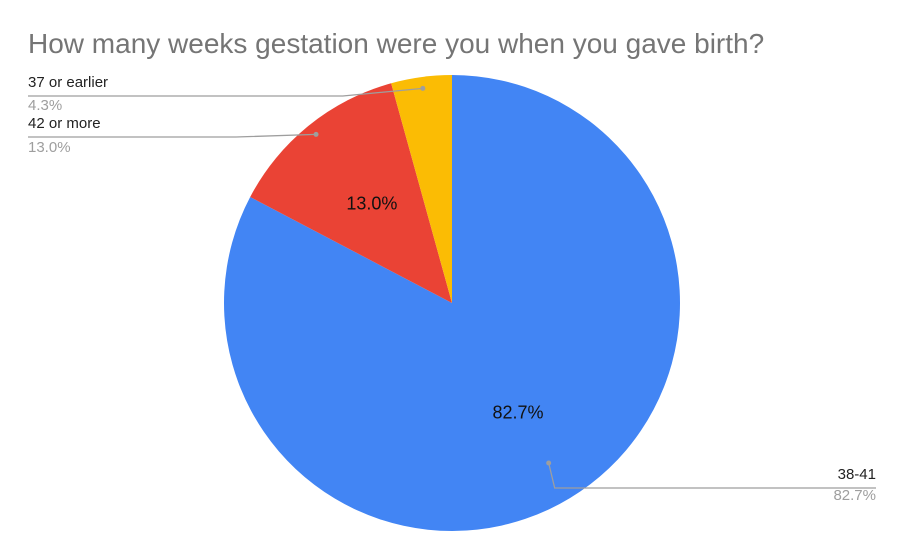  What do you see at coordinates (45, 105) in the screenshot?
I see `callout-value-37-or-earlier: 4.3%` at bounding box center [45, 105].